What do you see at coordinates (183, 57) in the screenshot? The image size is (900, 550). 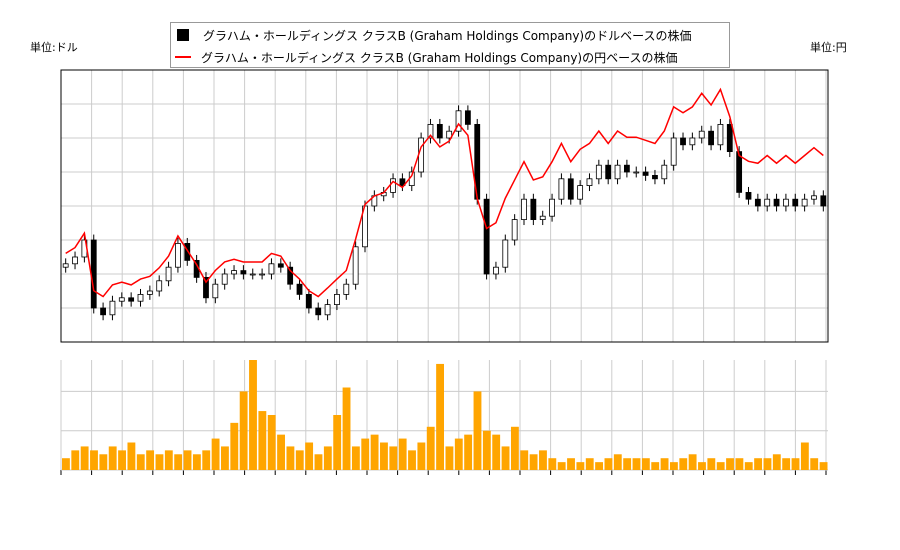 I see `legend-line-icon` at bounding box center [183, 57].